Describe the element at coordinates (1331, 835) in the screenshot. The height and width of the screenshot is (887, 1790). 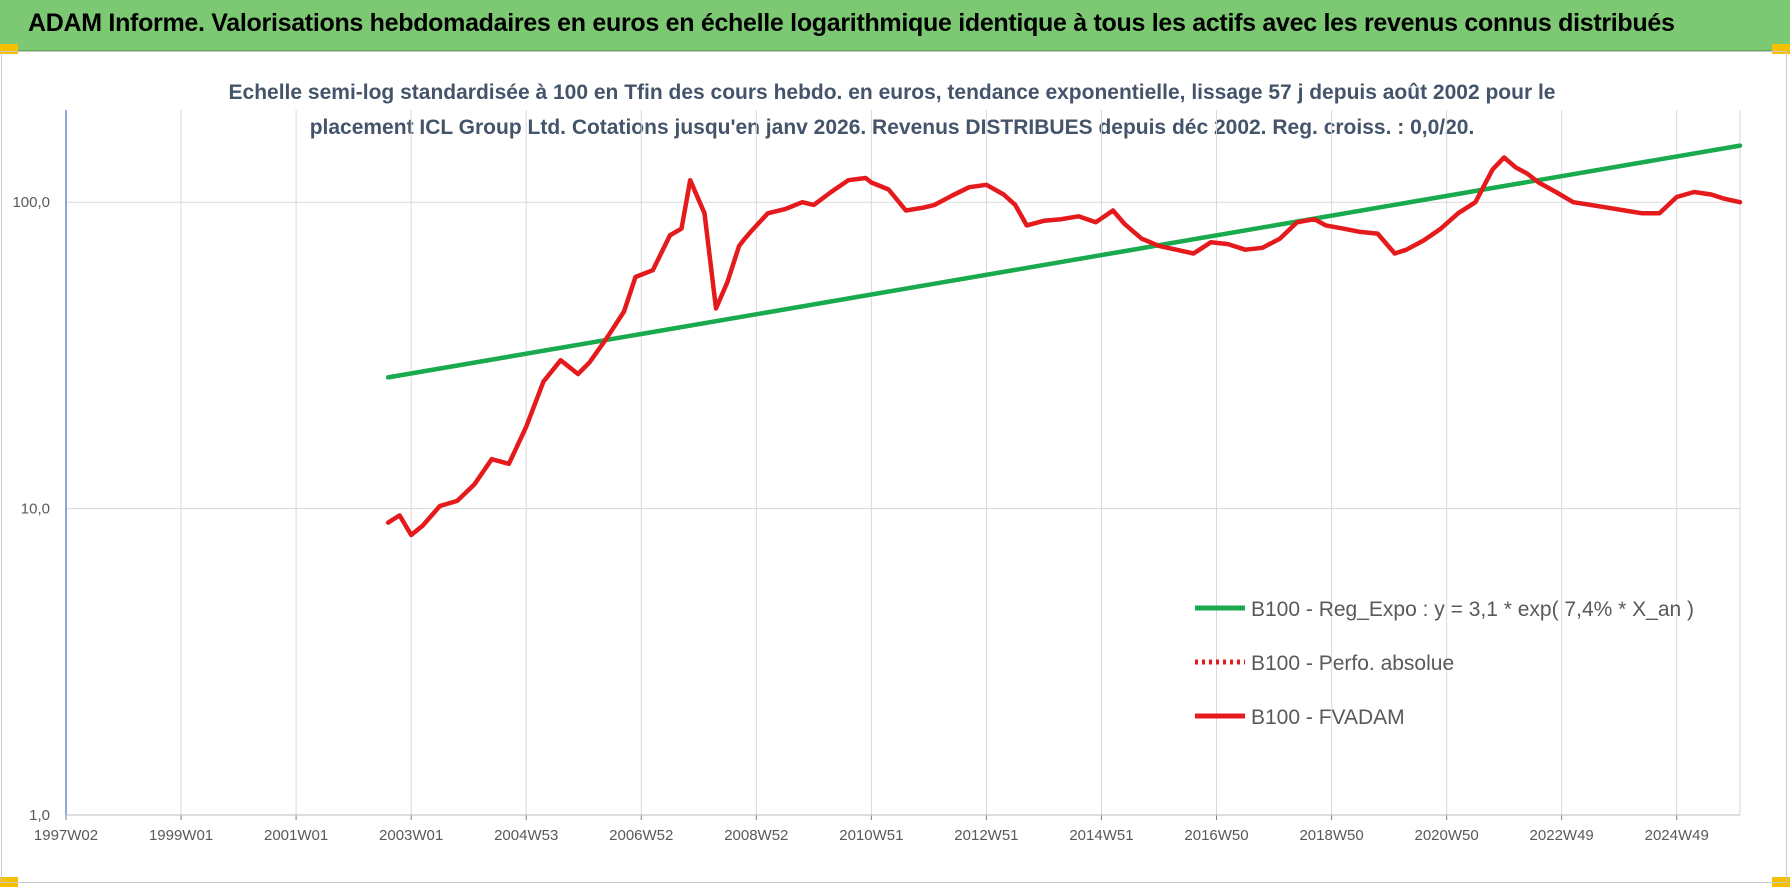
I see `x-tick-label: 2018W50` at that location.